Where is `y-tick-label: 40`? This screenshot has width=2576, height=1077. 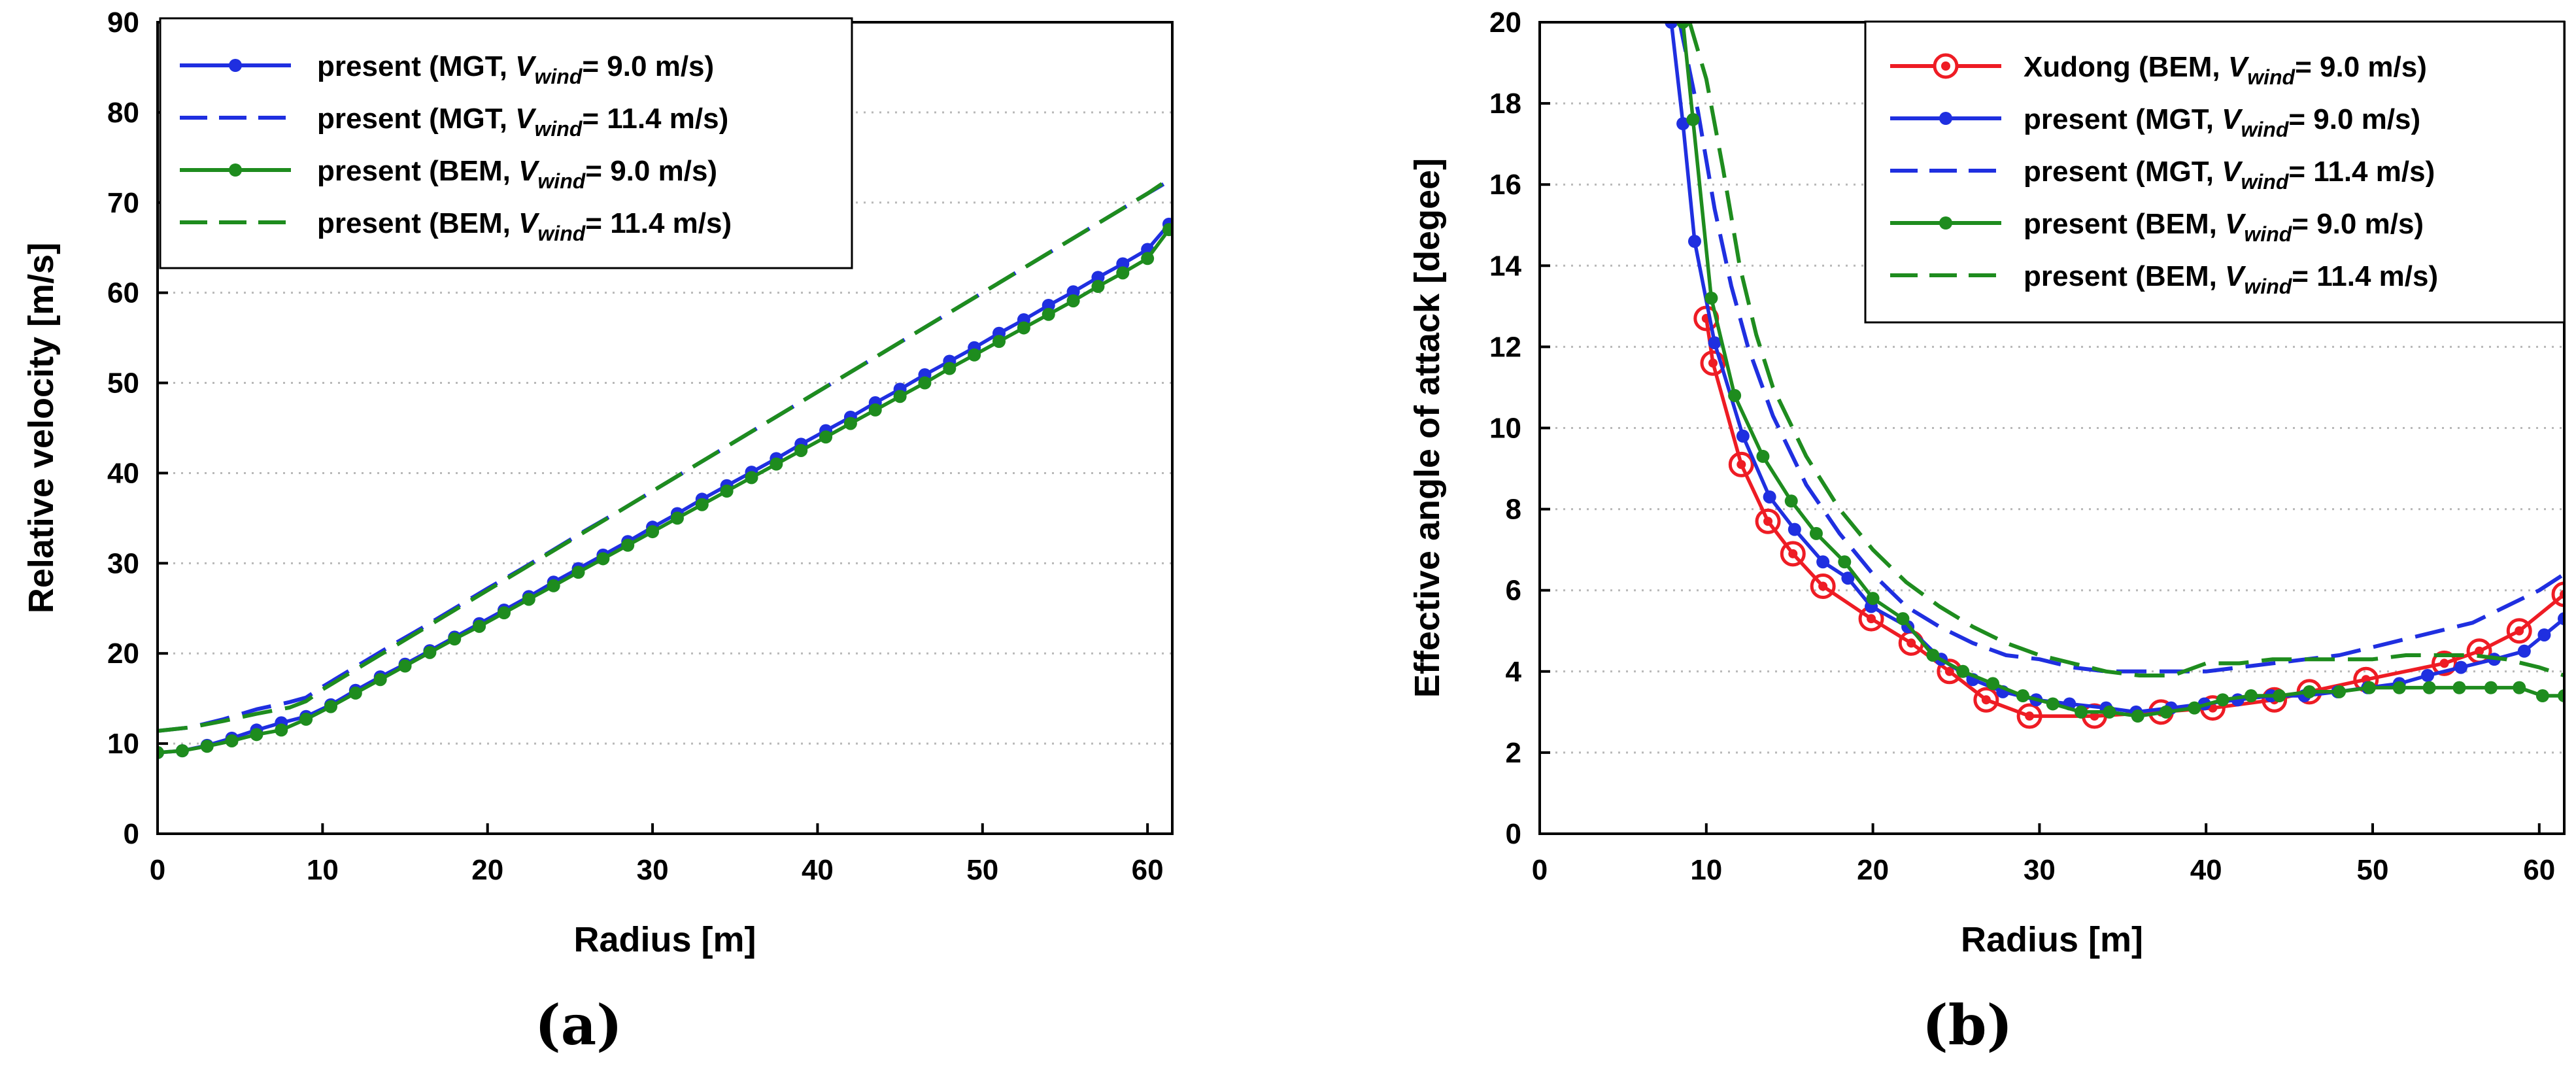 y-tick-label: 40 is located at coordinates (123, 473).